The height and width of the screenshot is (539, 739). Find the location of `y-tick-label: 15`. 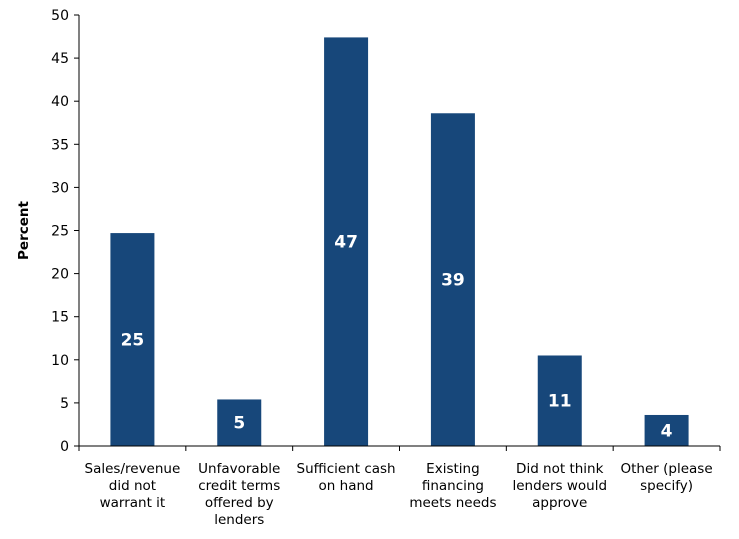

y-tick-label: 15 is located at coordinates (60, 318).